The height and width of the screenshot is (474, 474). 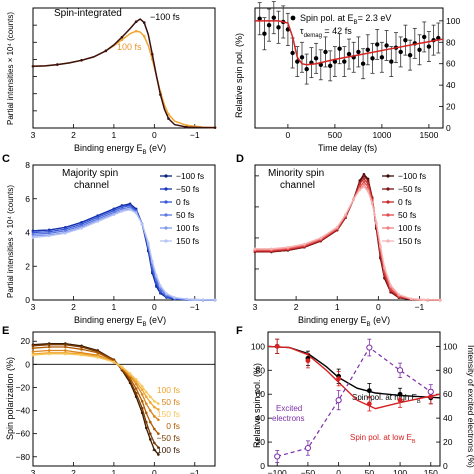 I want to click on panel-f-ytick-label: 40, so click(x=261, y=418).